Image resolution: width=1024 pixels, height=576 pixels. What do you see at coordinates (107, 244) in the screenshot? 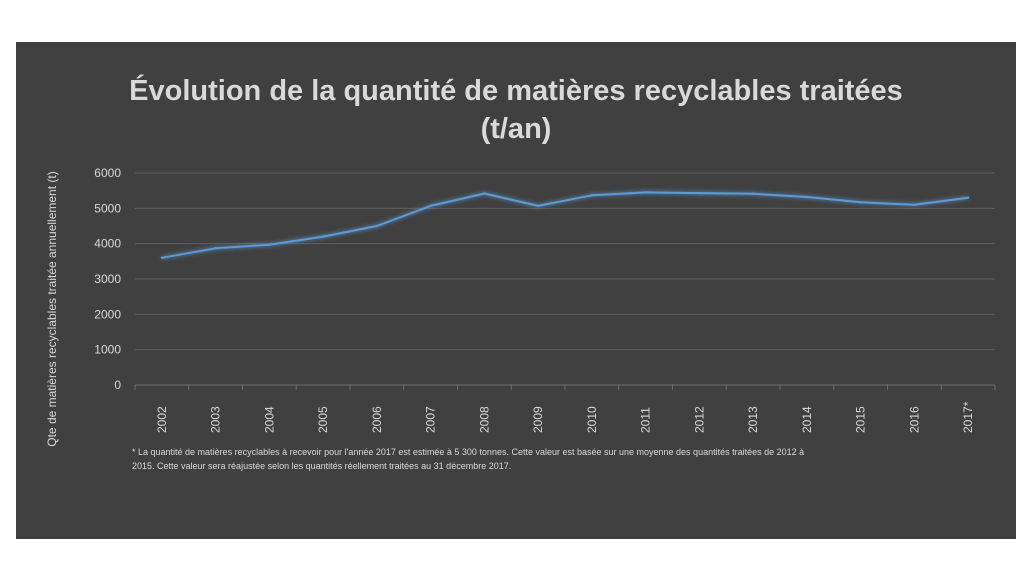
I see `y-tick-label: 4000` at bounding box center [107, 244].